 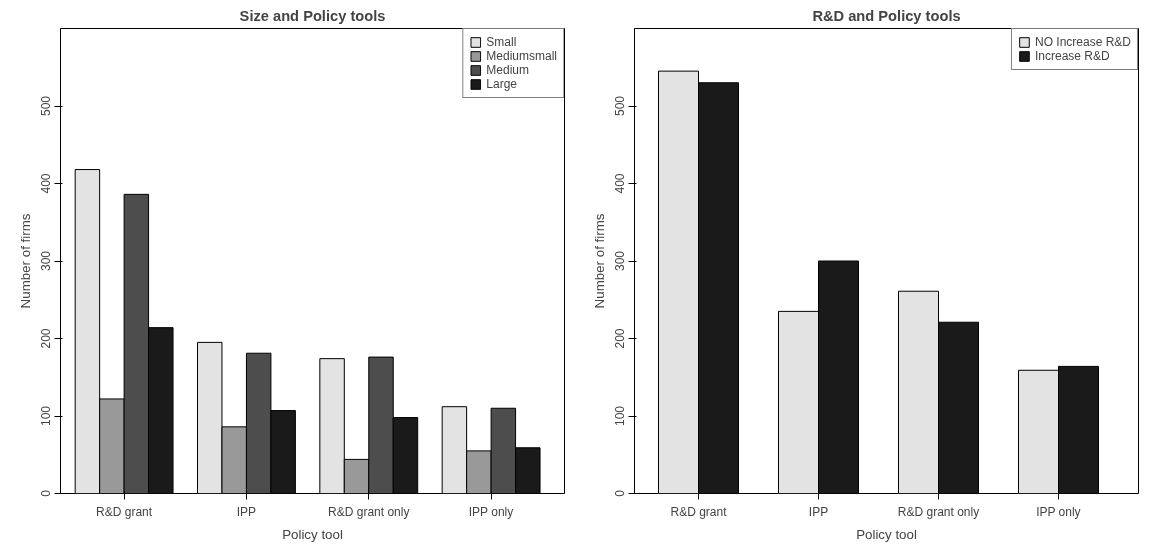 I want to click on chart-title: Size and Policy tools, so click(x=312, y=15).